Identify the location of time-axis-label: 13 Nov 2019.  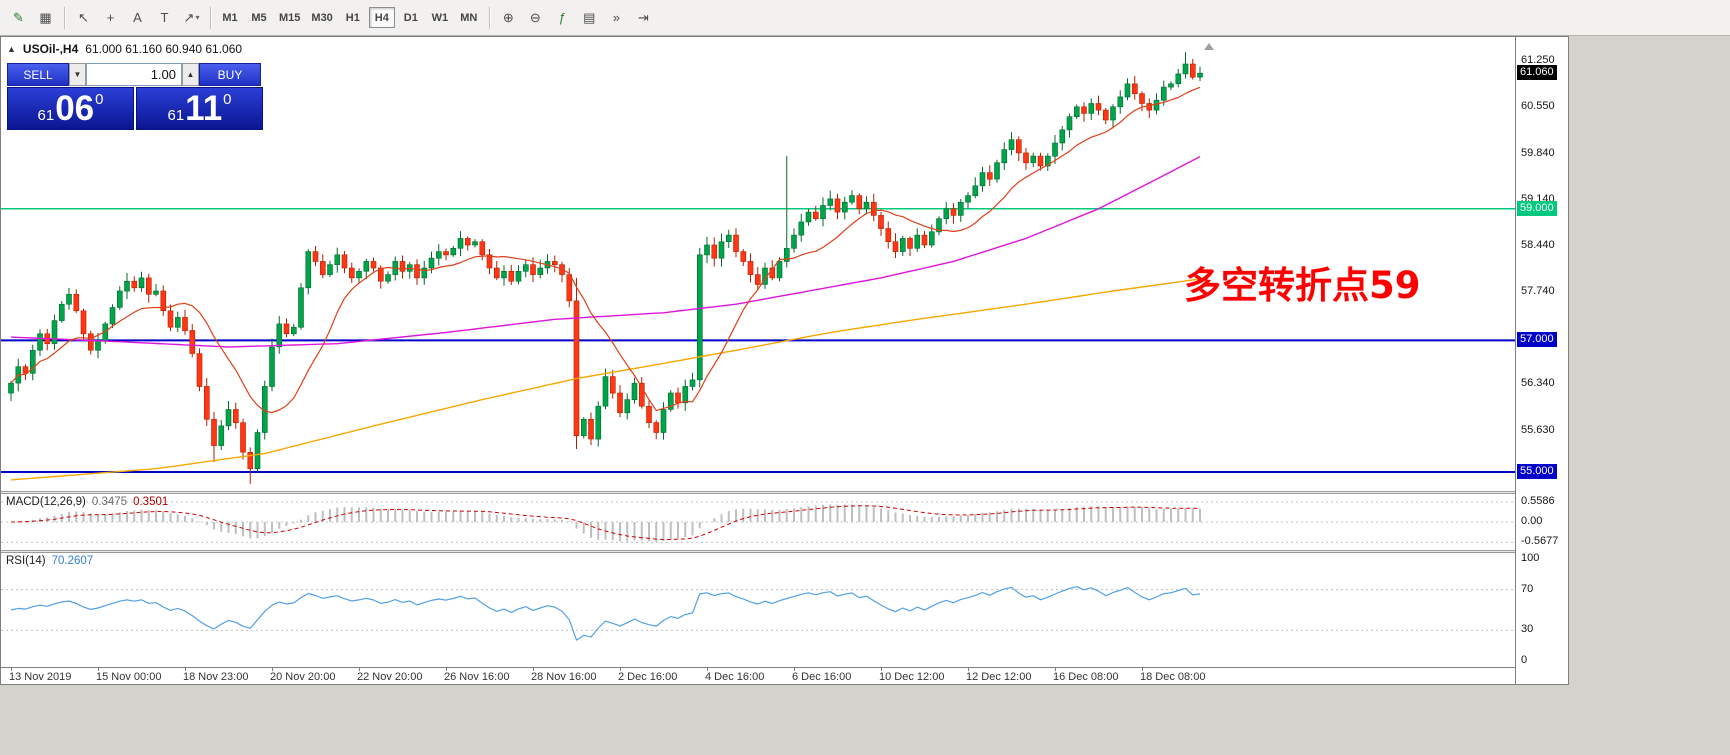
(40, 677).